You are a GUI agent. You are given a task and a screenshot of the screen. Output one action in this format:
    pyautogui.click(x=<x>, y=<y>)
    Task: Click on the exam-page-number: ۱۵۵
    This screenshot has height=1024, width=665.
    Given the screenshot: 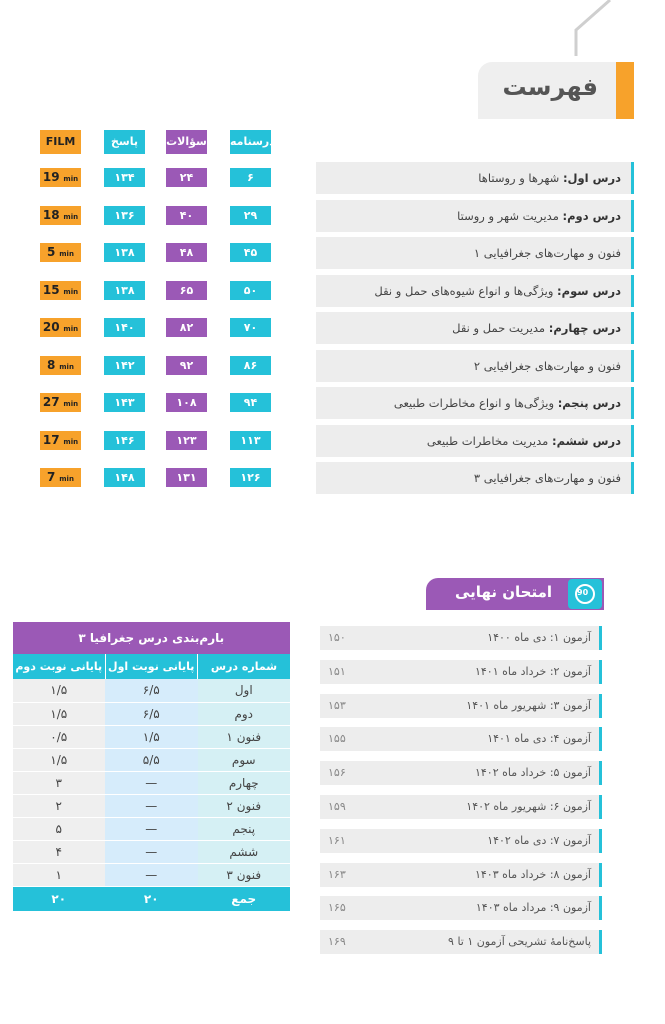 What is the action you would take?
    pyautogui.click(x=337, y=739)
    